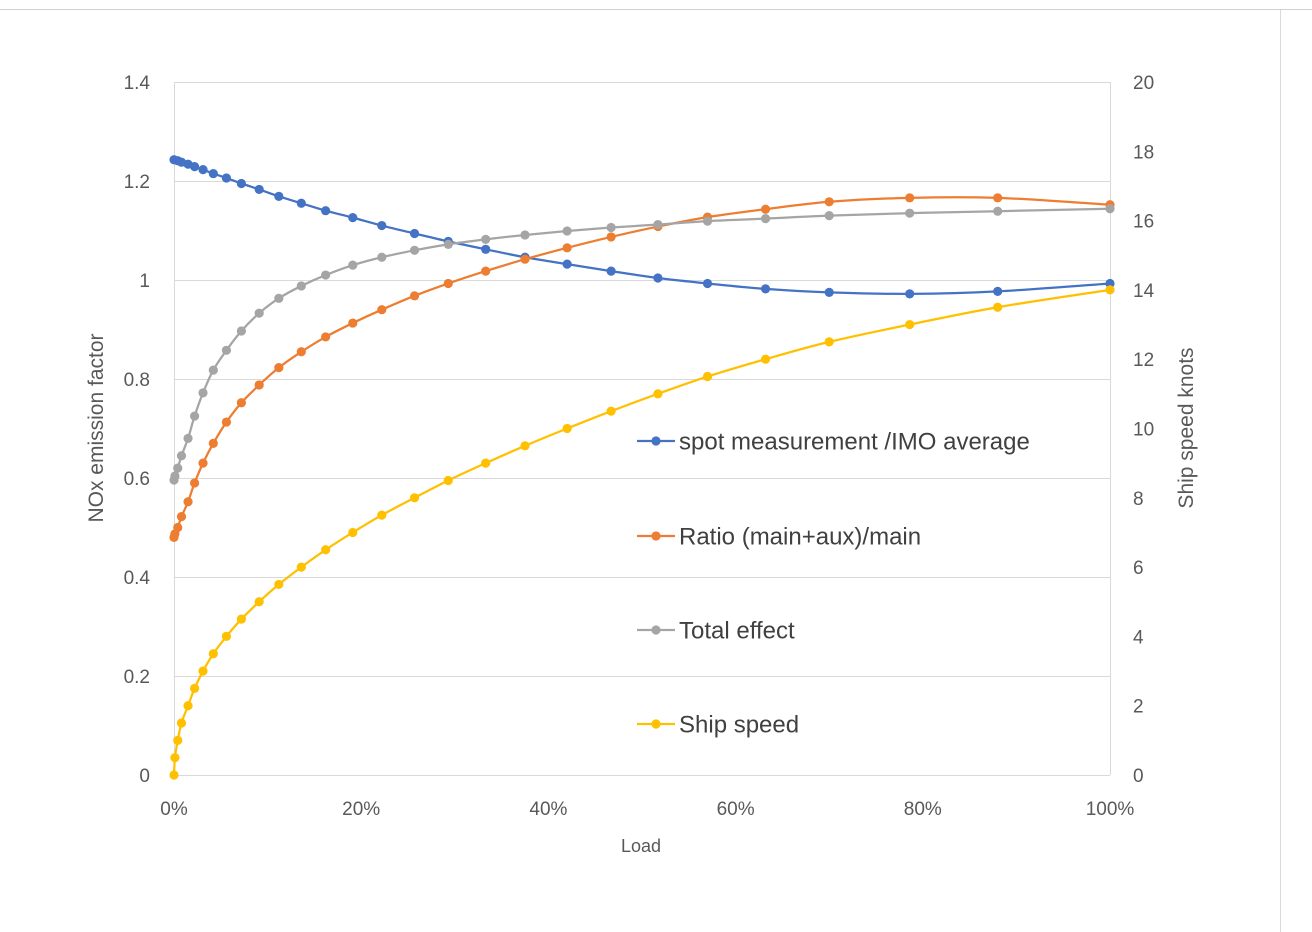  What do you see at coordinates (647, 809) in the screenshot?
I see `x-tick-labels: 0% 20% 40% 60% 80% 100%` at bounding box center [647, 809].